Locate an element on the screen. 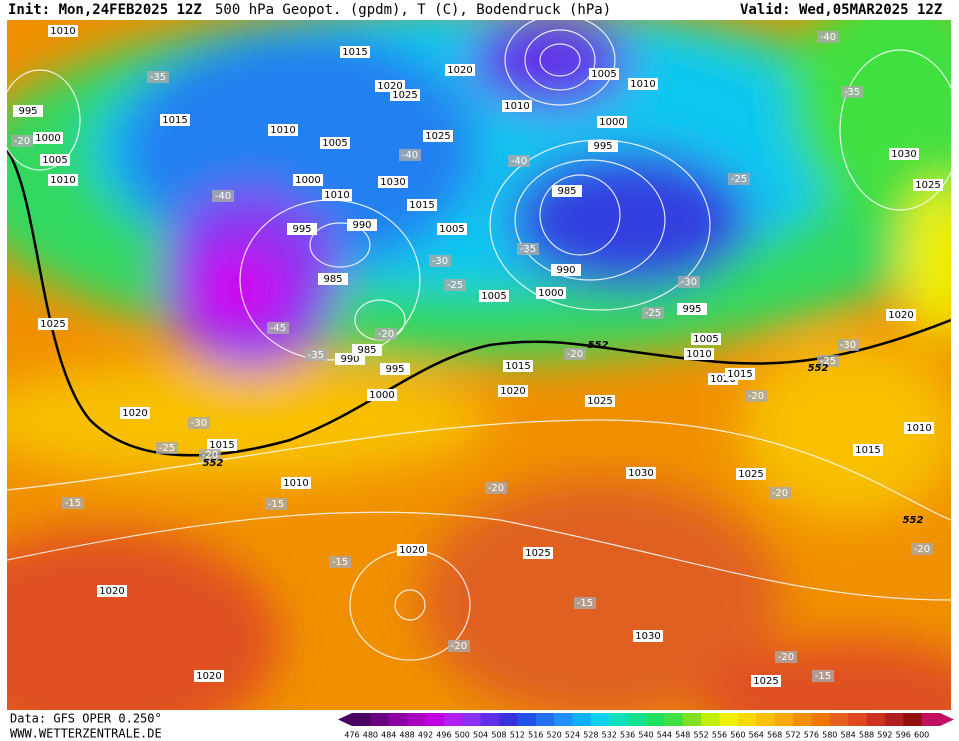 The height and width of the screenshot is (741, 959). colorbar-label: 512 is located at coordinates (517, 735).